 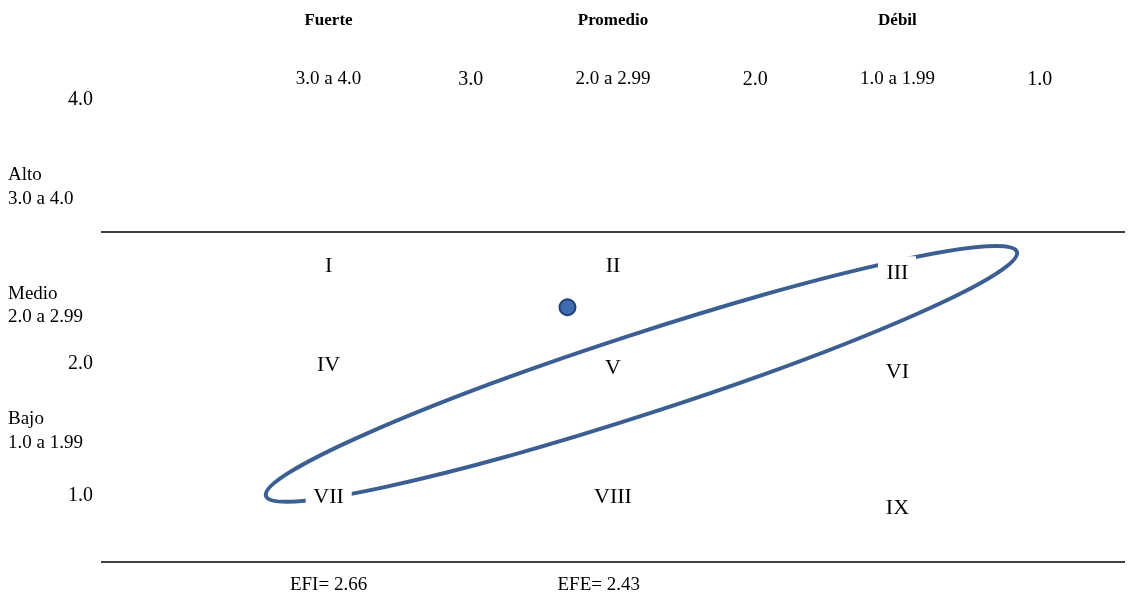 What do you see at coordinates (328, 265) in the screenshot?
I see `annotation: I` at bounding box center [328, 265].